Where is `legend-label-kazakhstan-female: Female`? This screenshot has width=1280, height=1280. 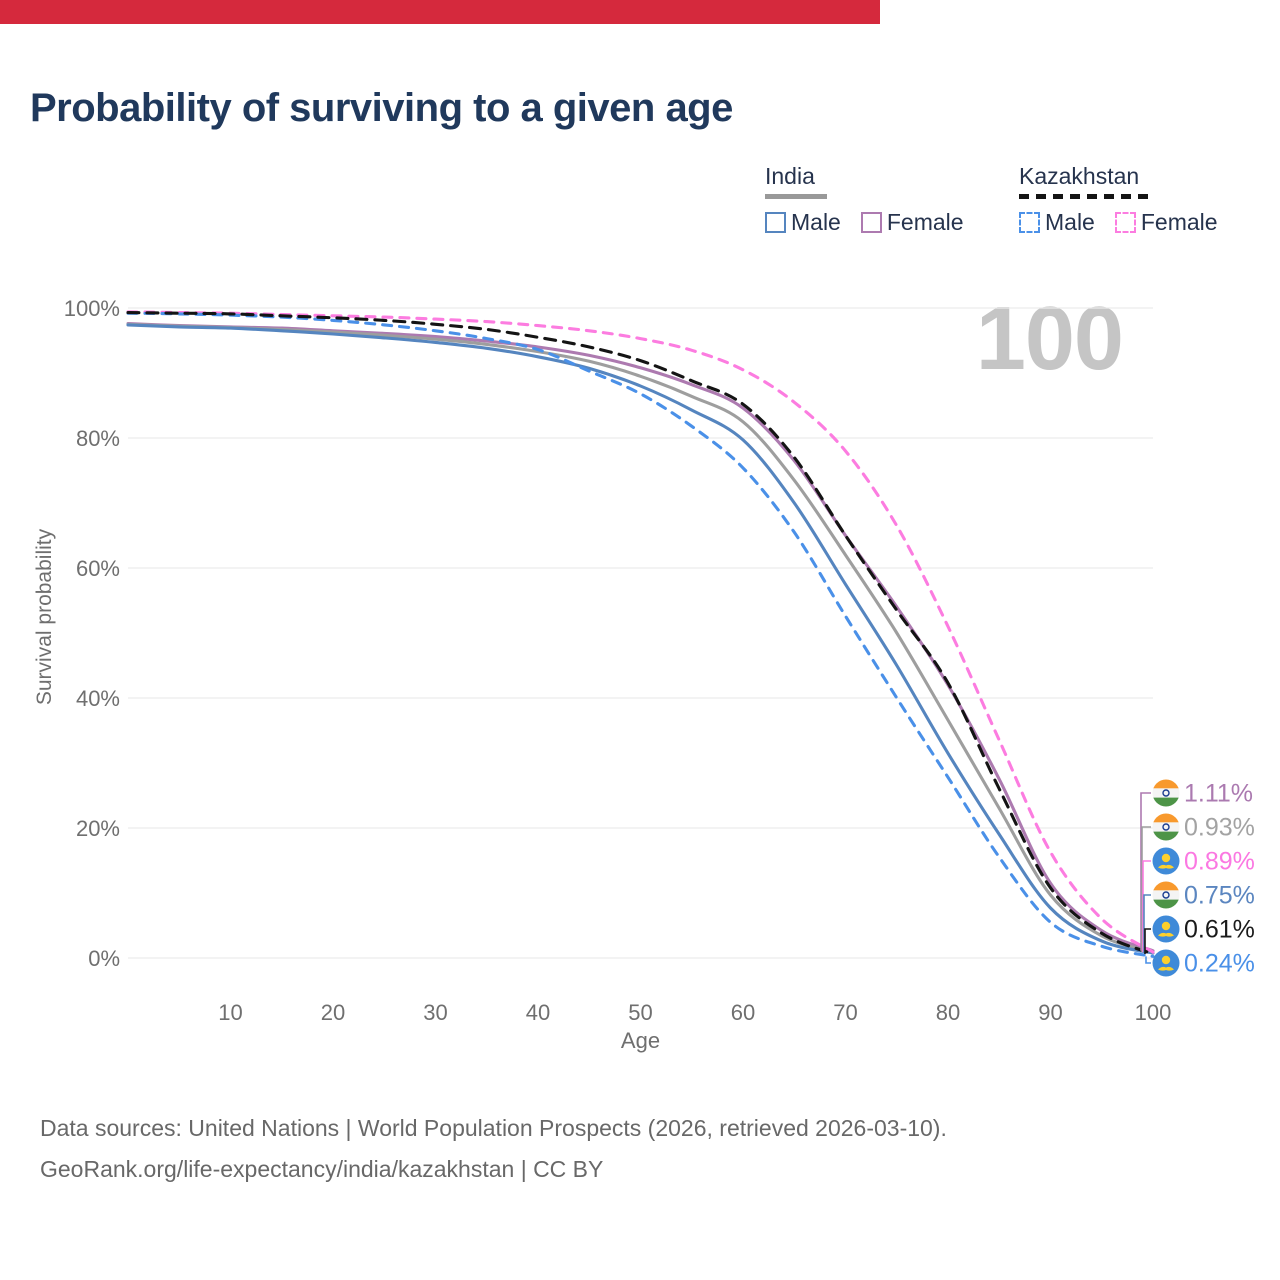 legend-label-kazakhstan-female: Female is located at coordinates (1179, 222).